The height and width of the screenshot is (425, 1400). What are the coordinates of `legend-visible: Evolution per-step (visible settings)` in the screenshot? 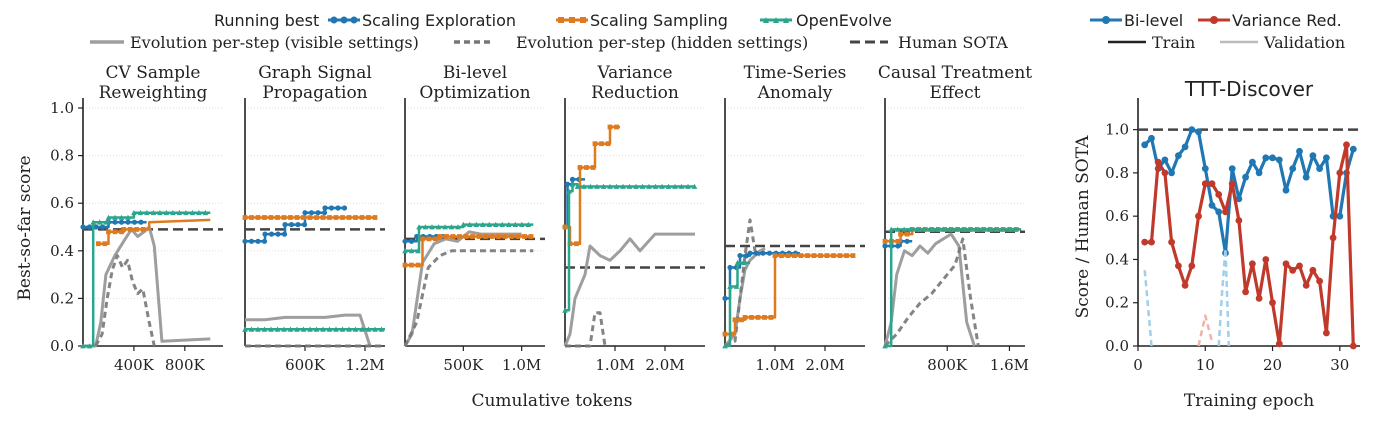 It's located at (274, 42).